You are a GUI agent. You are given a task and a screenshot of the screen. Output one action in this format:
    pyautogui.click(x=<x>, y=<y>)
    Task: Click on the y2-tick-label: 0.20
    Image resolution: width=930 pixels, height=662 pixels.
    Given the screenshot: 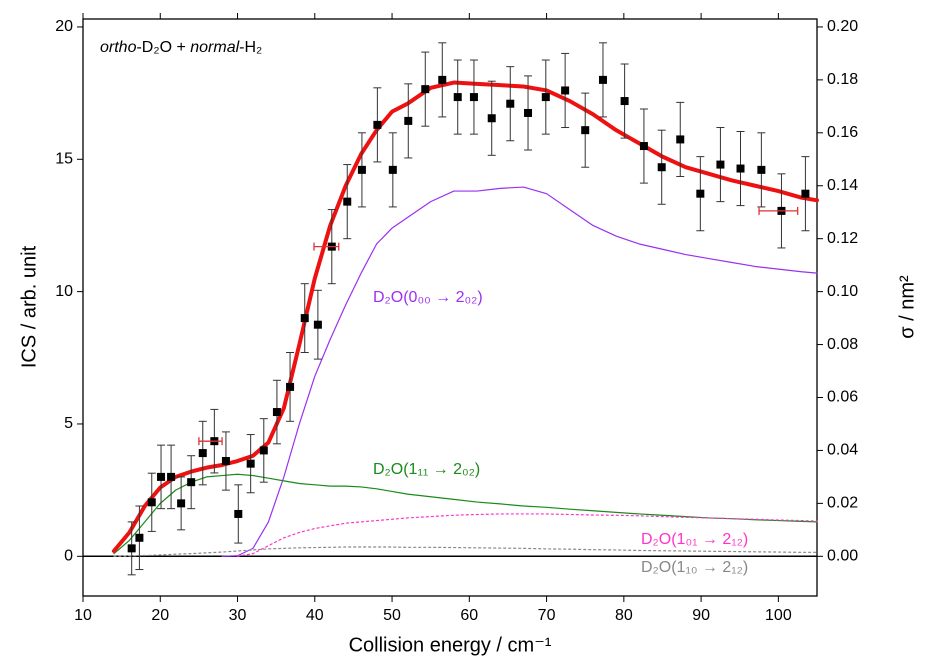 What is the action you would take?
    pyautogui.click(x=842, y=26)
    